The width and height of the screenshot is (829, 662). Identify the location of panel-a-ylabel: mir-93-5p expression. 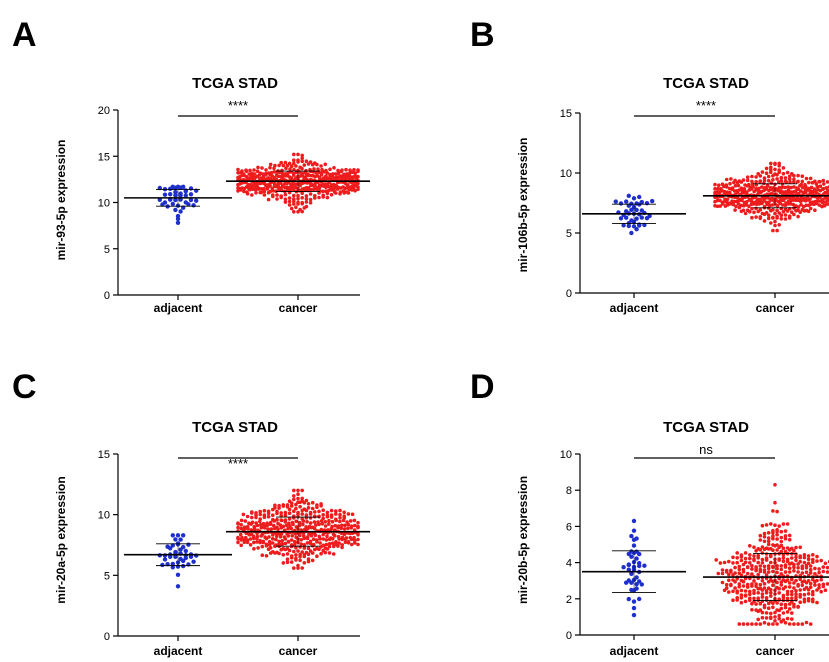
(61, 200).